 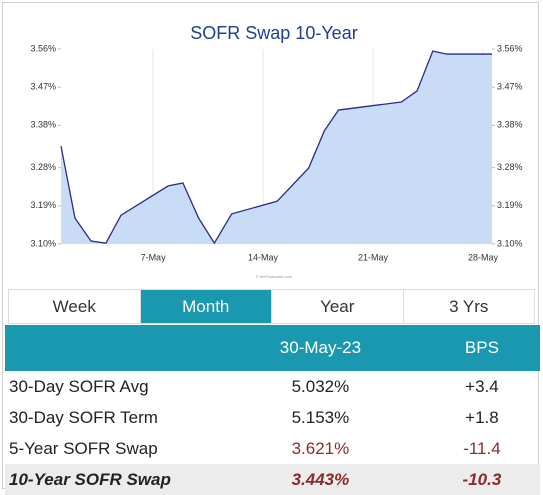 What do you see at coordinates (43, 87) in the screenshot?
I see `y-tick-label: 3.47%` at bounding box center [43, 87].